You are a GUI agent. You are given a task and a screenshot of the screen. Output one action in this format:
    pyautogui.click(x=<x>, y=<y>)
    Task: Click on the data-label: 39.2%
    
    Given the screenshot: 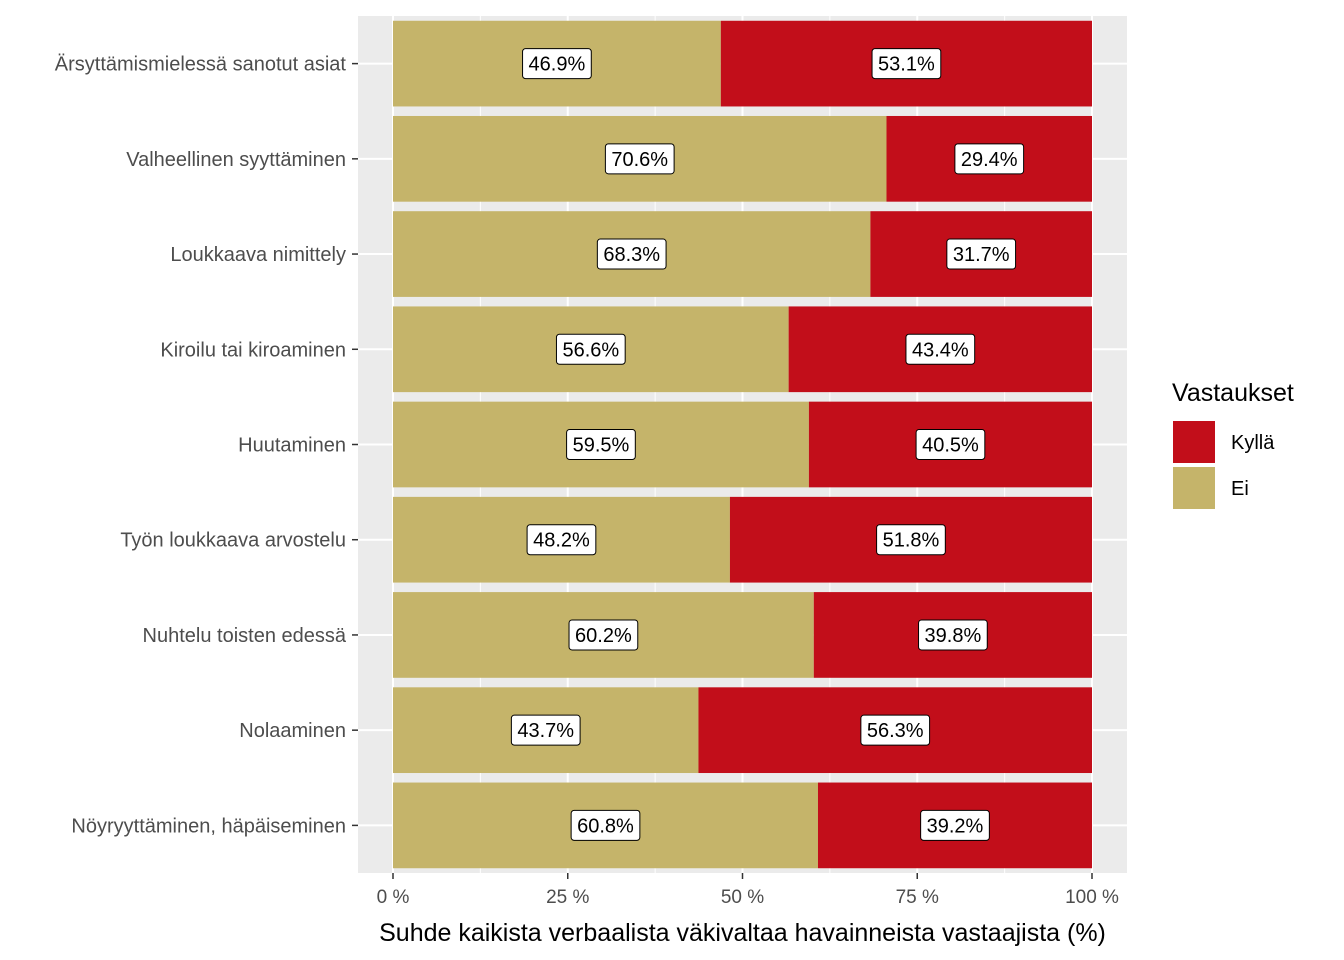 What is the action you would take?
    pyautogui.click(x=955, y=825)
    